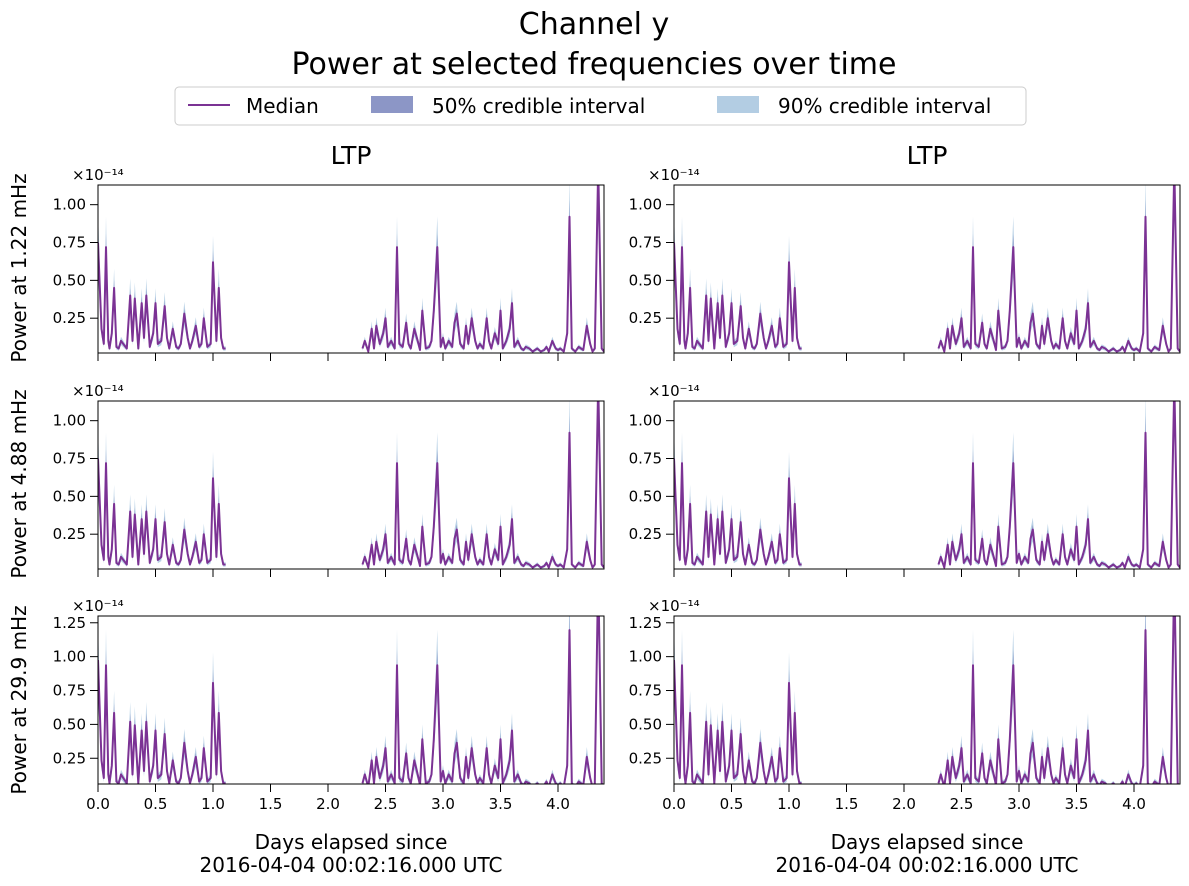  I want to click on panel-r1-c2: 0.25 0.50 0.75 1.00 ×10⁻¹⁴, so click(905, 263).